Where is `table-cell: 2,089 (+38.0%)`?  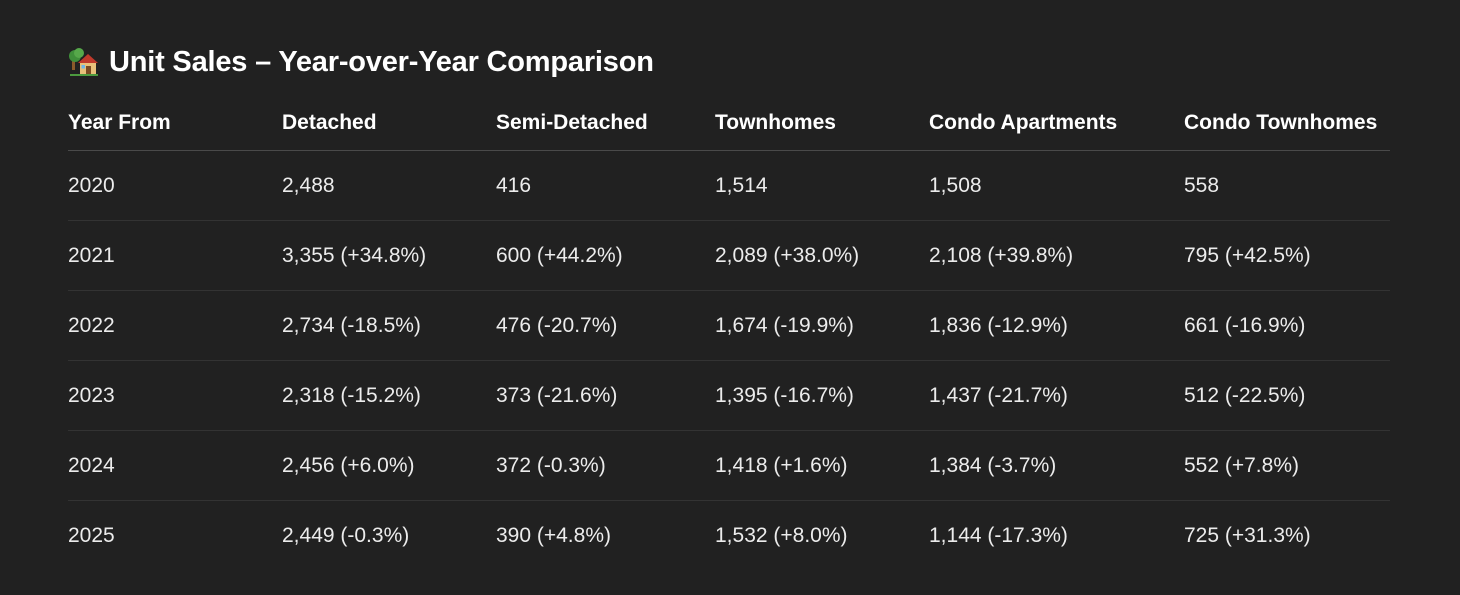
table-cell: 2,089 (+38.0%) is located at coordinates (822, 255).